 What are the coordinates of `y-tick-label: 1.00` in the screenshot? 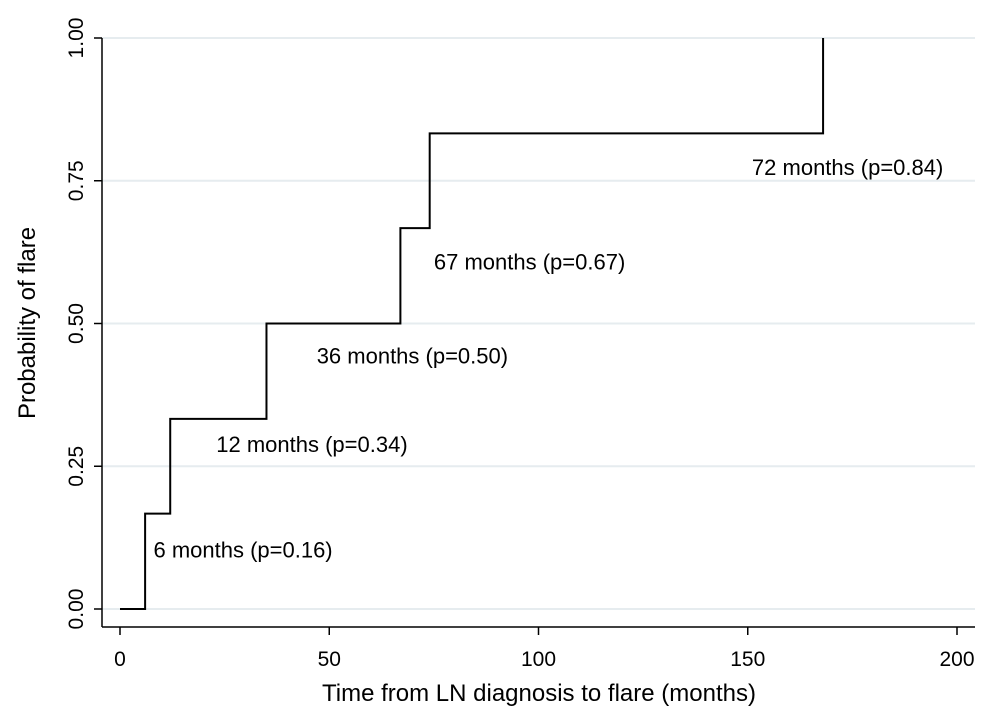 It's located at (76, 38).